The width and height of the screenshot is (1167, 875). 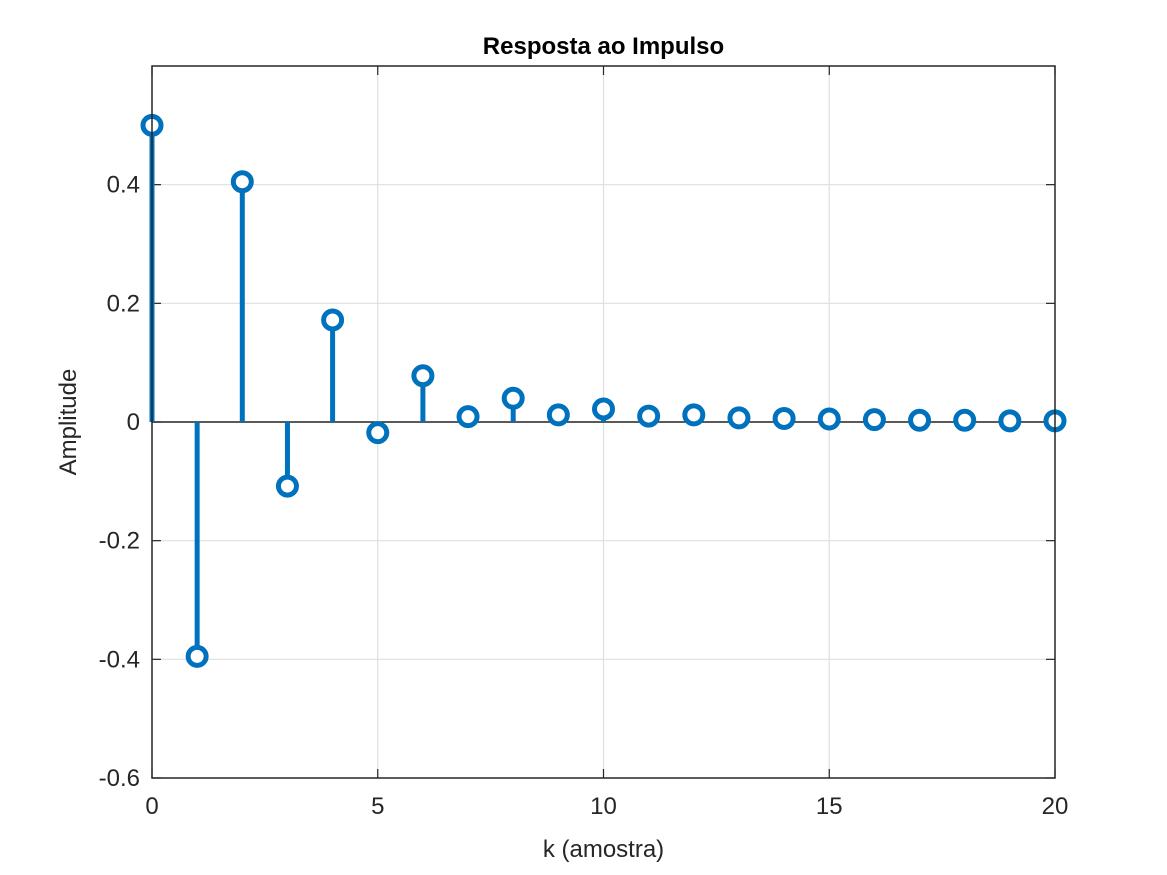 I want to click on x-axis-label: k (amostra), so click(x=603, y=849).